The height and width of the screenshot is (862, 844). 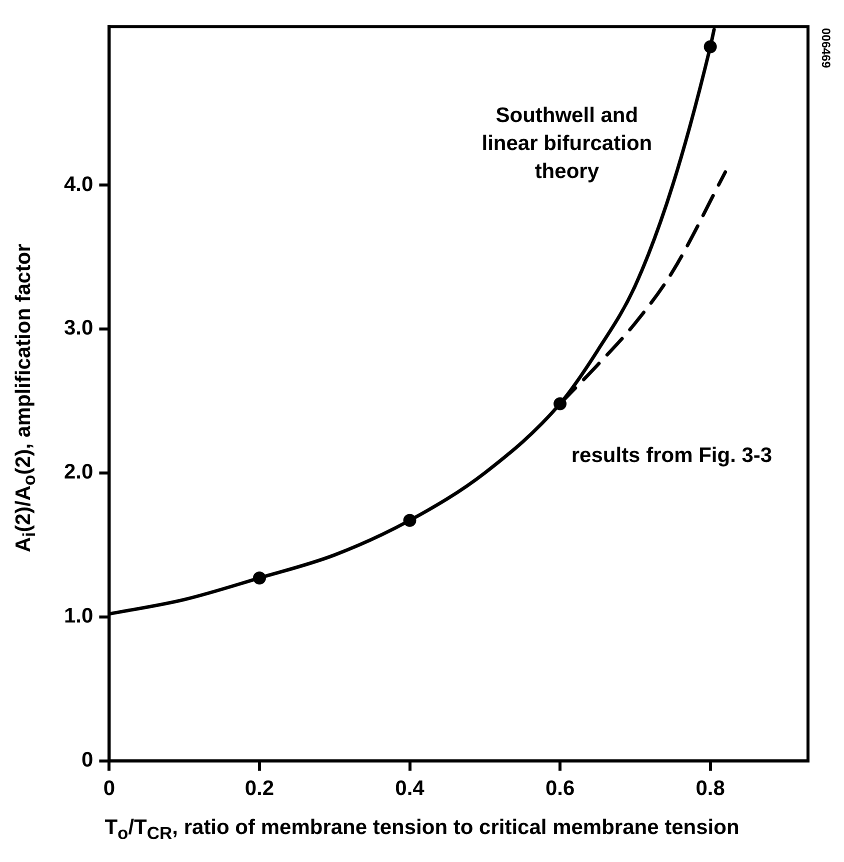 I want to click on y-tick-label: 4.0, so click(x=79, y=184).